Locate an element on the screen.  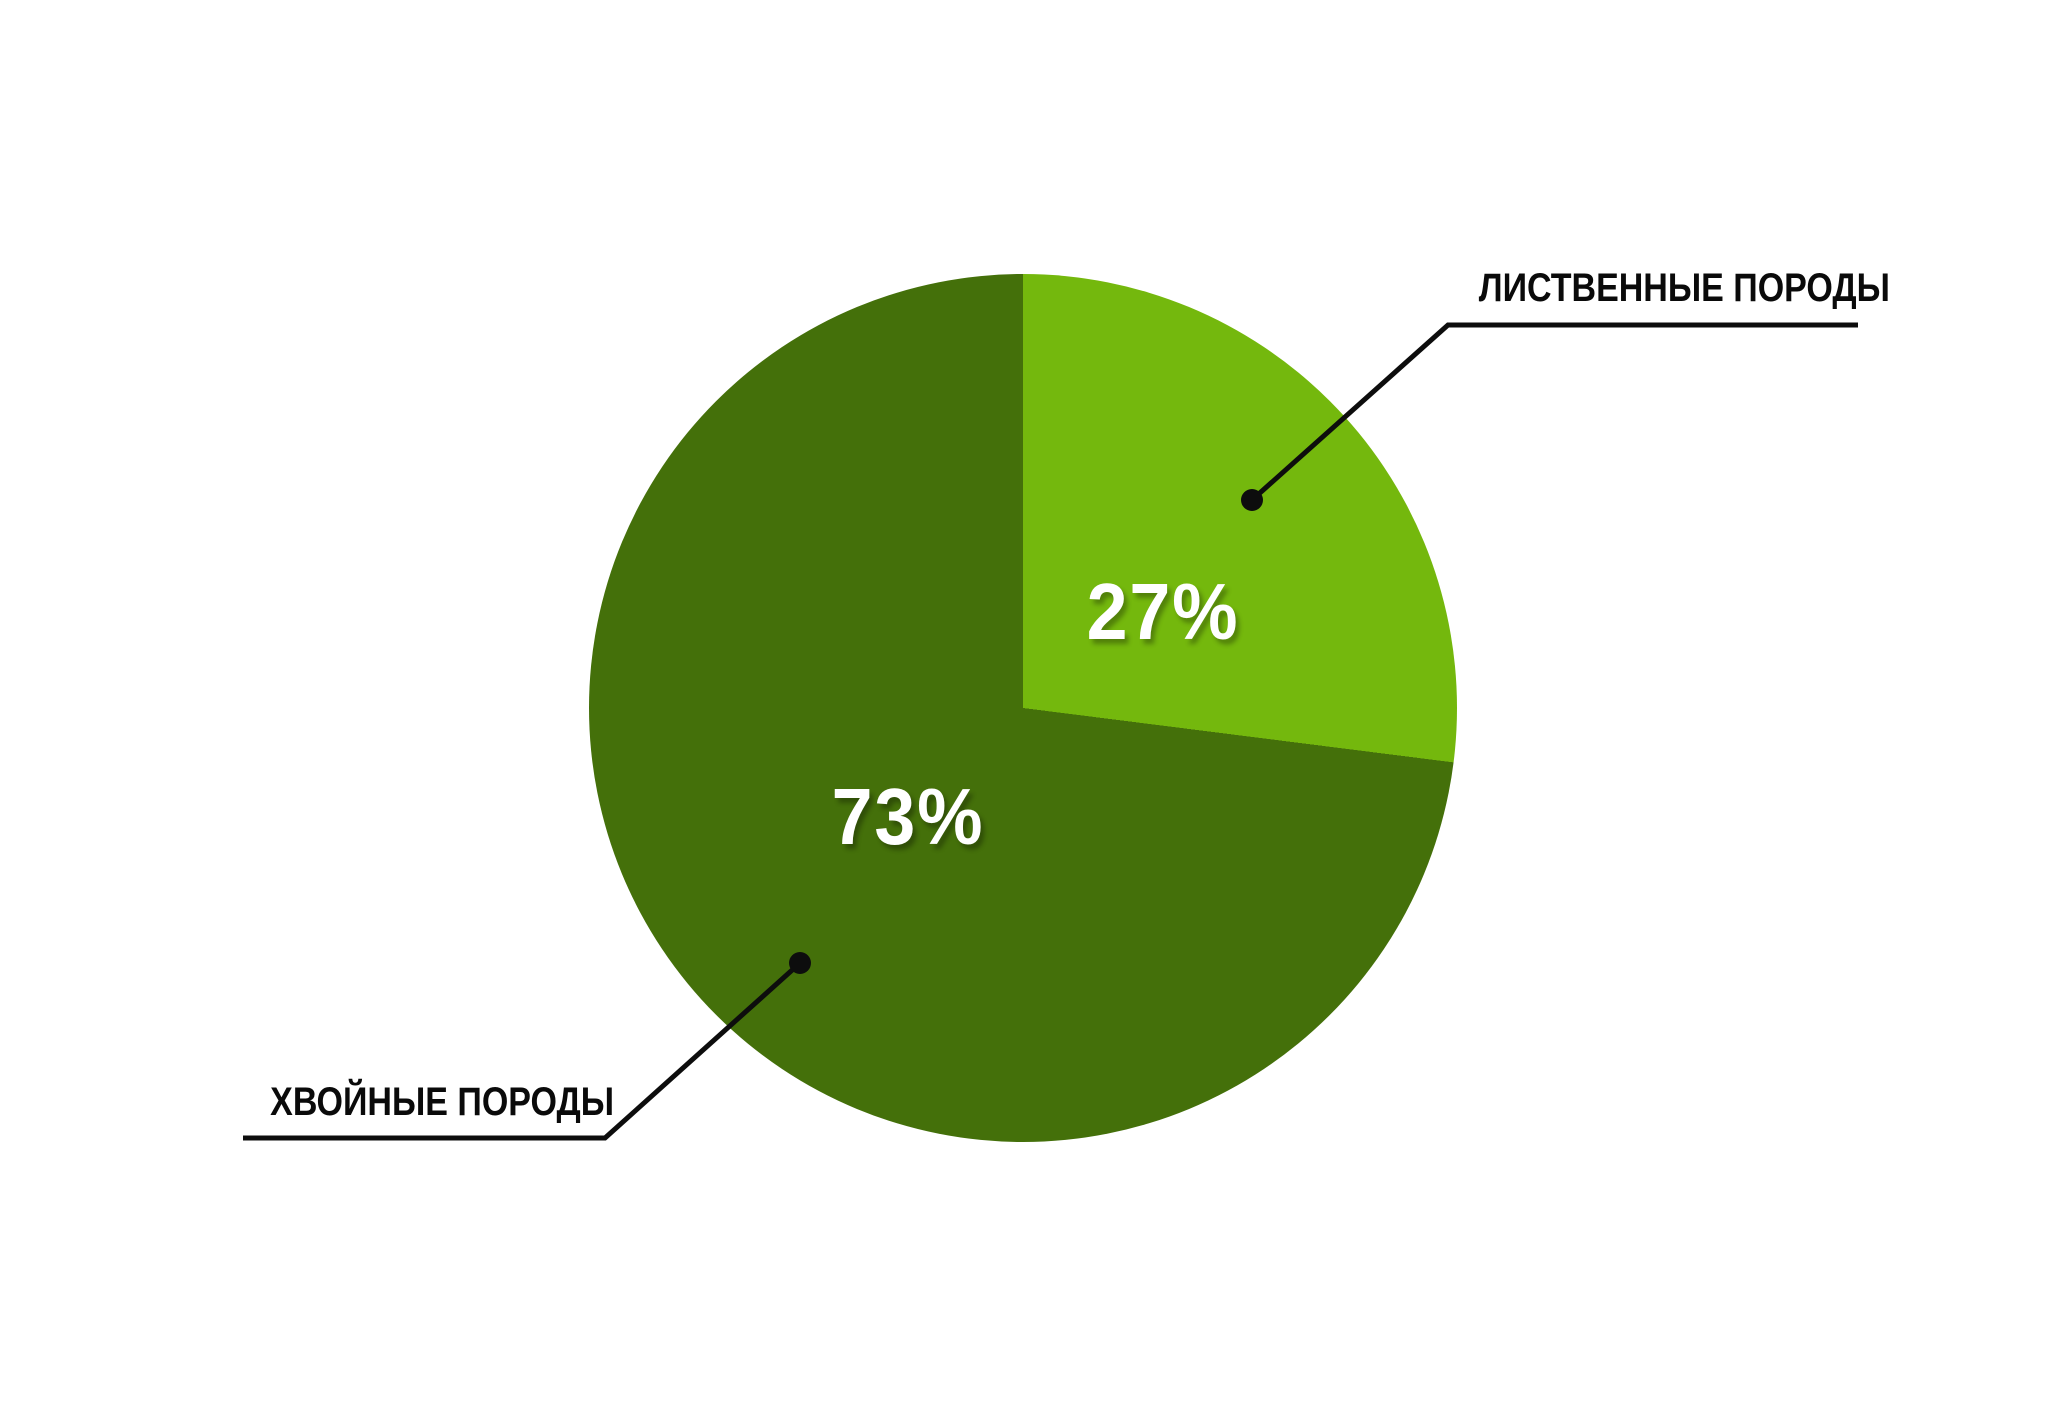
slice-label-deciduous: ЛИСТВЕННЫЕ ПОРОДЫ is located at coordinates (1684, 288).